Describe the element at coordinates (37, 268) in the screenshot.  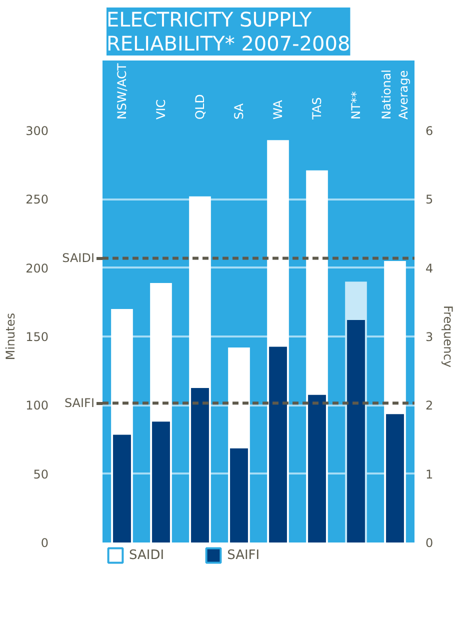
I see `y-tick-label: 200` at that location.